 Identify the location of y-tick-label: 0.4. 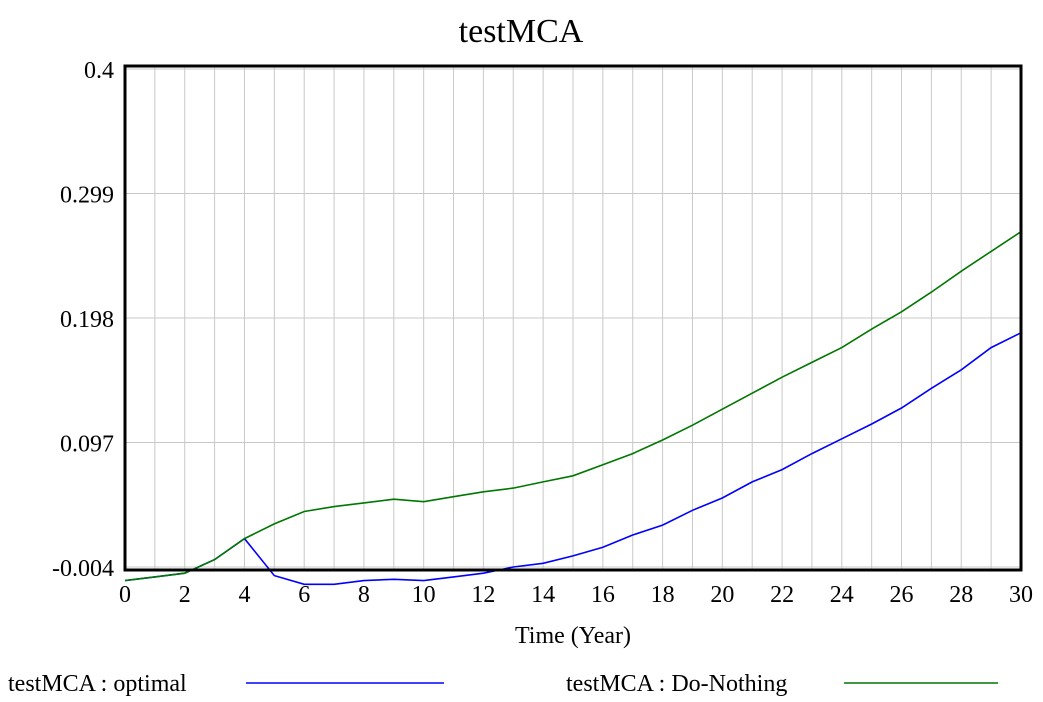
(99, 71).